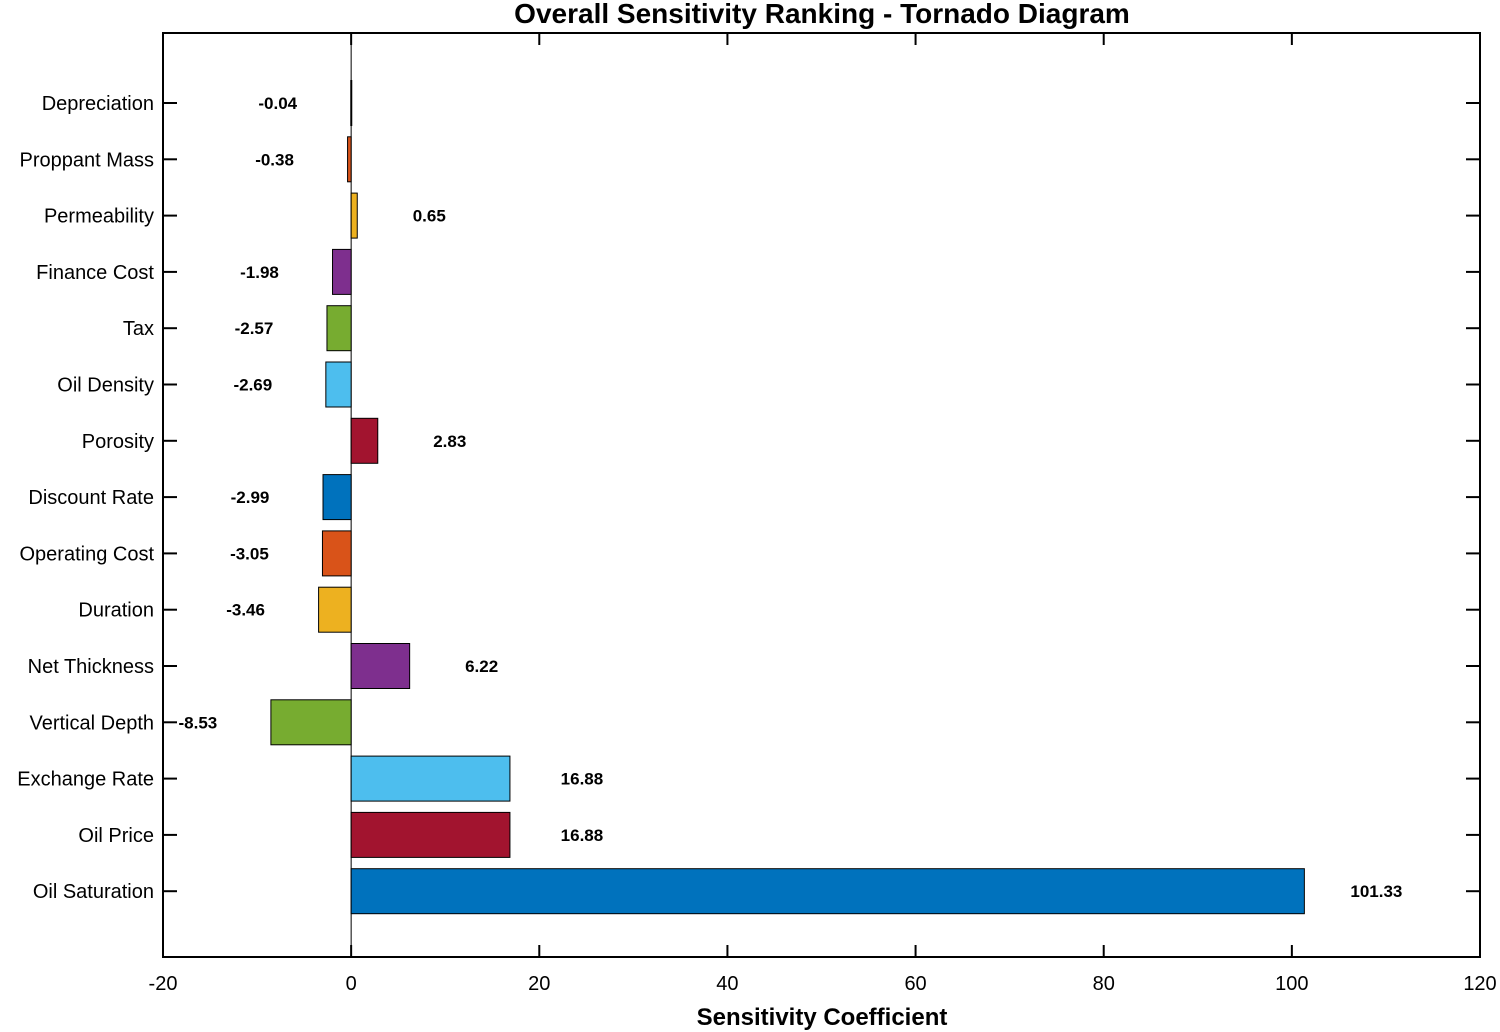 The width and height of the screenshot is (1500, 1032). I want to click on value-label: 101.33, so click(1376, 891).